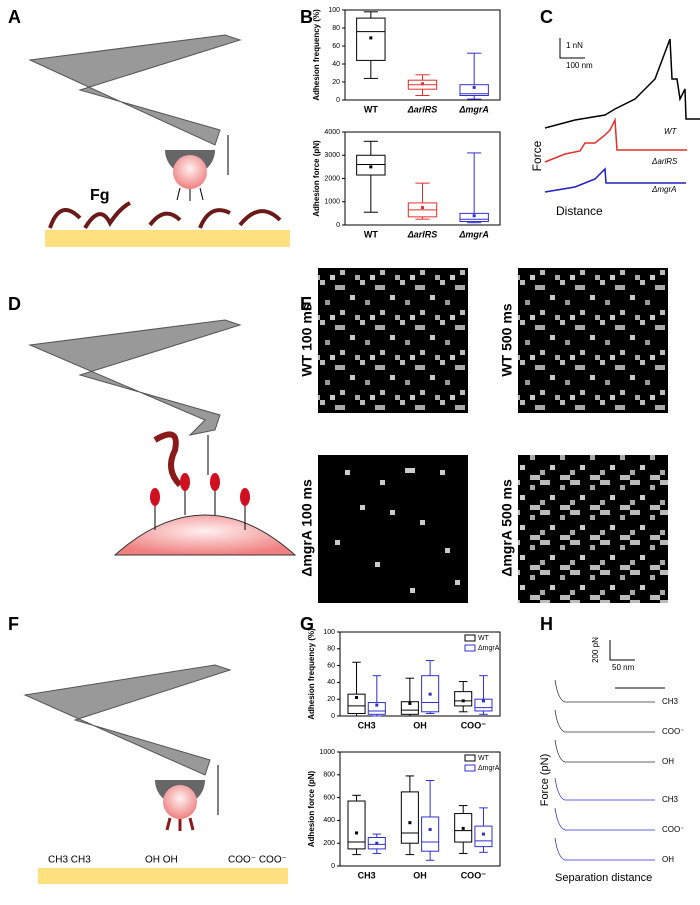 This screenshot has height=905, width=700. Describe the element at coordinates (668, 859) in the screenshot. I see `curve-label: OH` at that location.